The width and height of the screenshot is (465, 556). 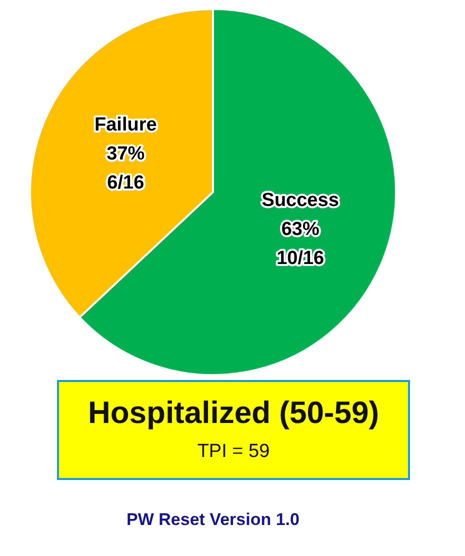 I want to click on slice-label: Failure, so click(x=125, y=125).